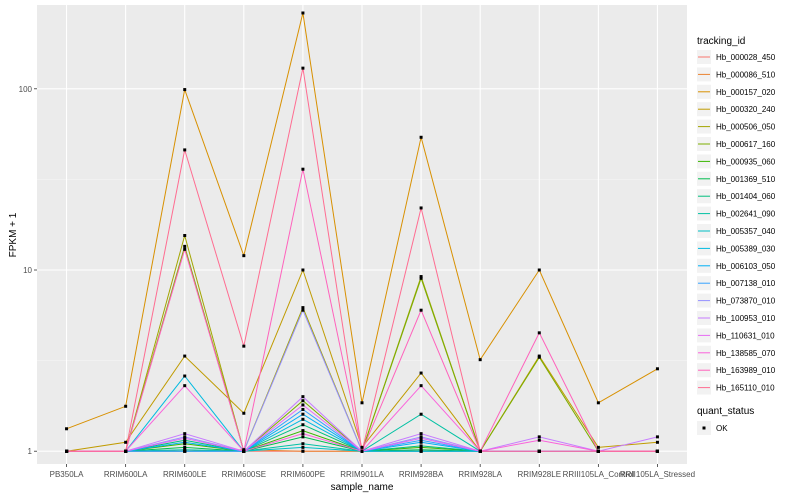 The image size is (800, 500). What do you see at coordinates (746, 92) in the screenshot?
I see `legend-label: Hb_000157_020` at bounding box center [746, 92].